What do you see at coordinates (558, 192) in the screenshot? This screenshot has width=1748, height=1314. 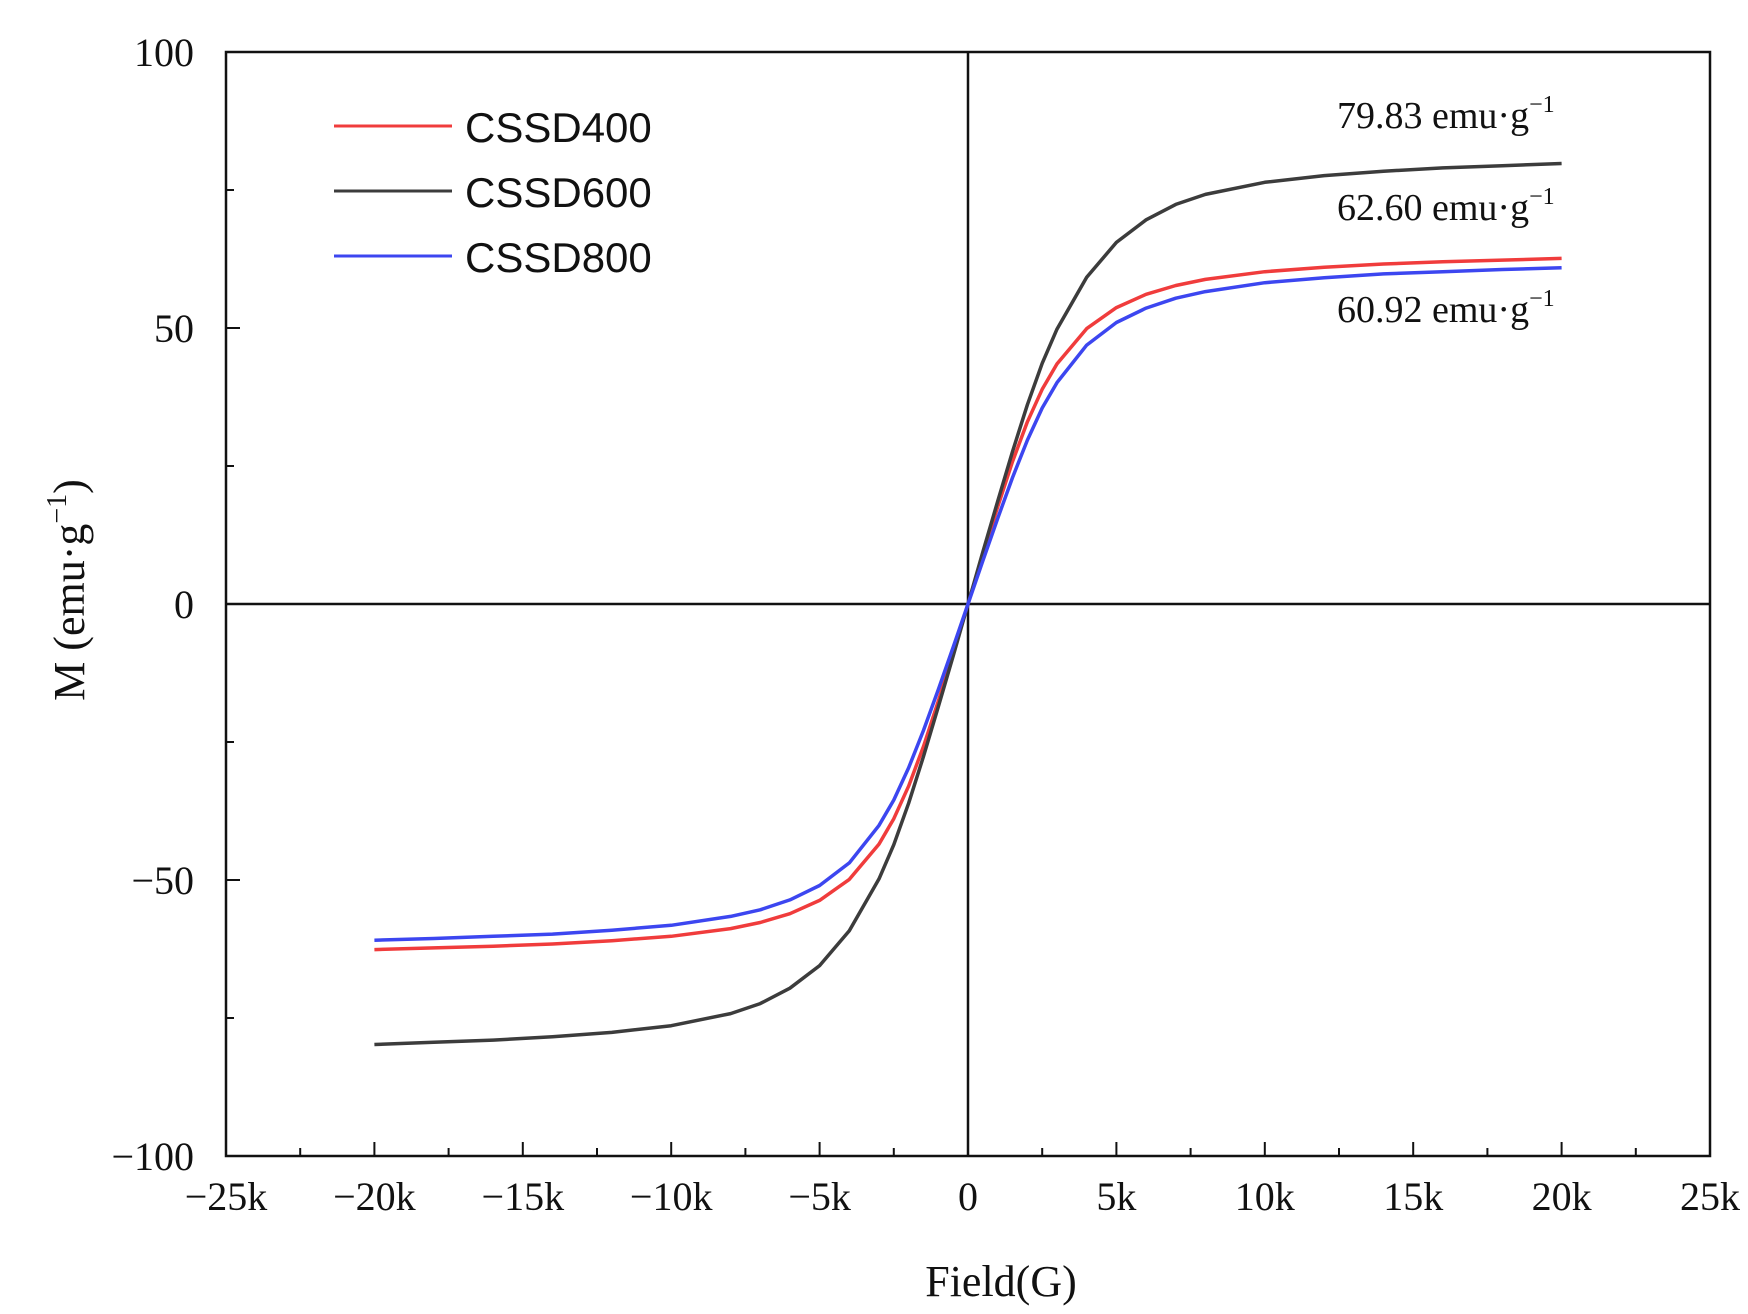 I see `legend-label-cssd600: CSSD600` at bounding box center [558, 192].